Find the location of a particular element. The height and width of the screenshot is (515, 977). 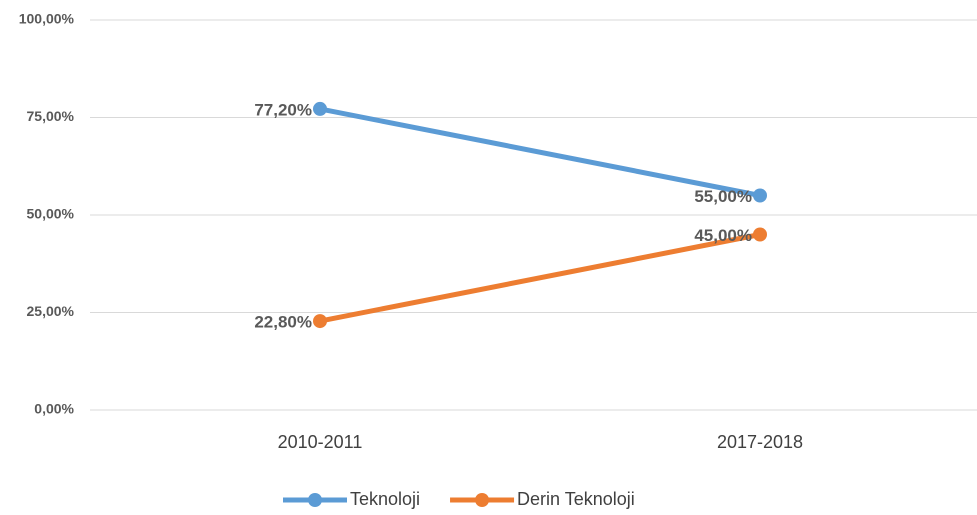

data-label: 45,00% is located at coordinates (723, 235).